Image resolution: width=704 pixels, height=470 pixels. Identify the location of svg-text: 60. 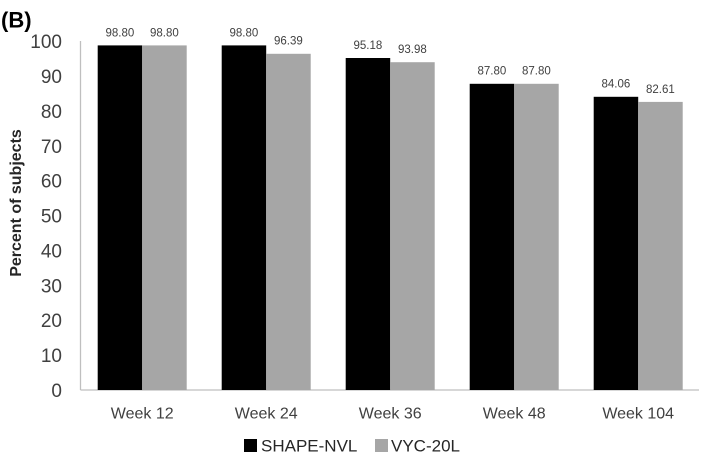
(51, 182).